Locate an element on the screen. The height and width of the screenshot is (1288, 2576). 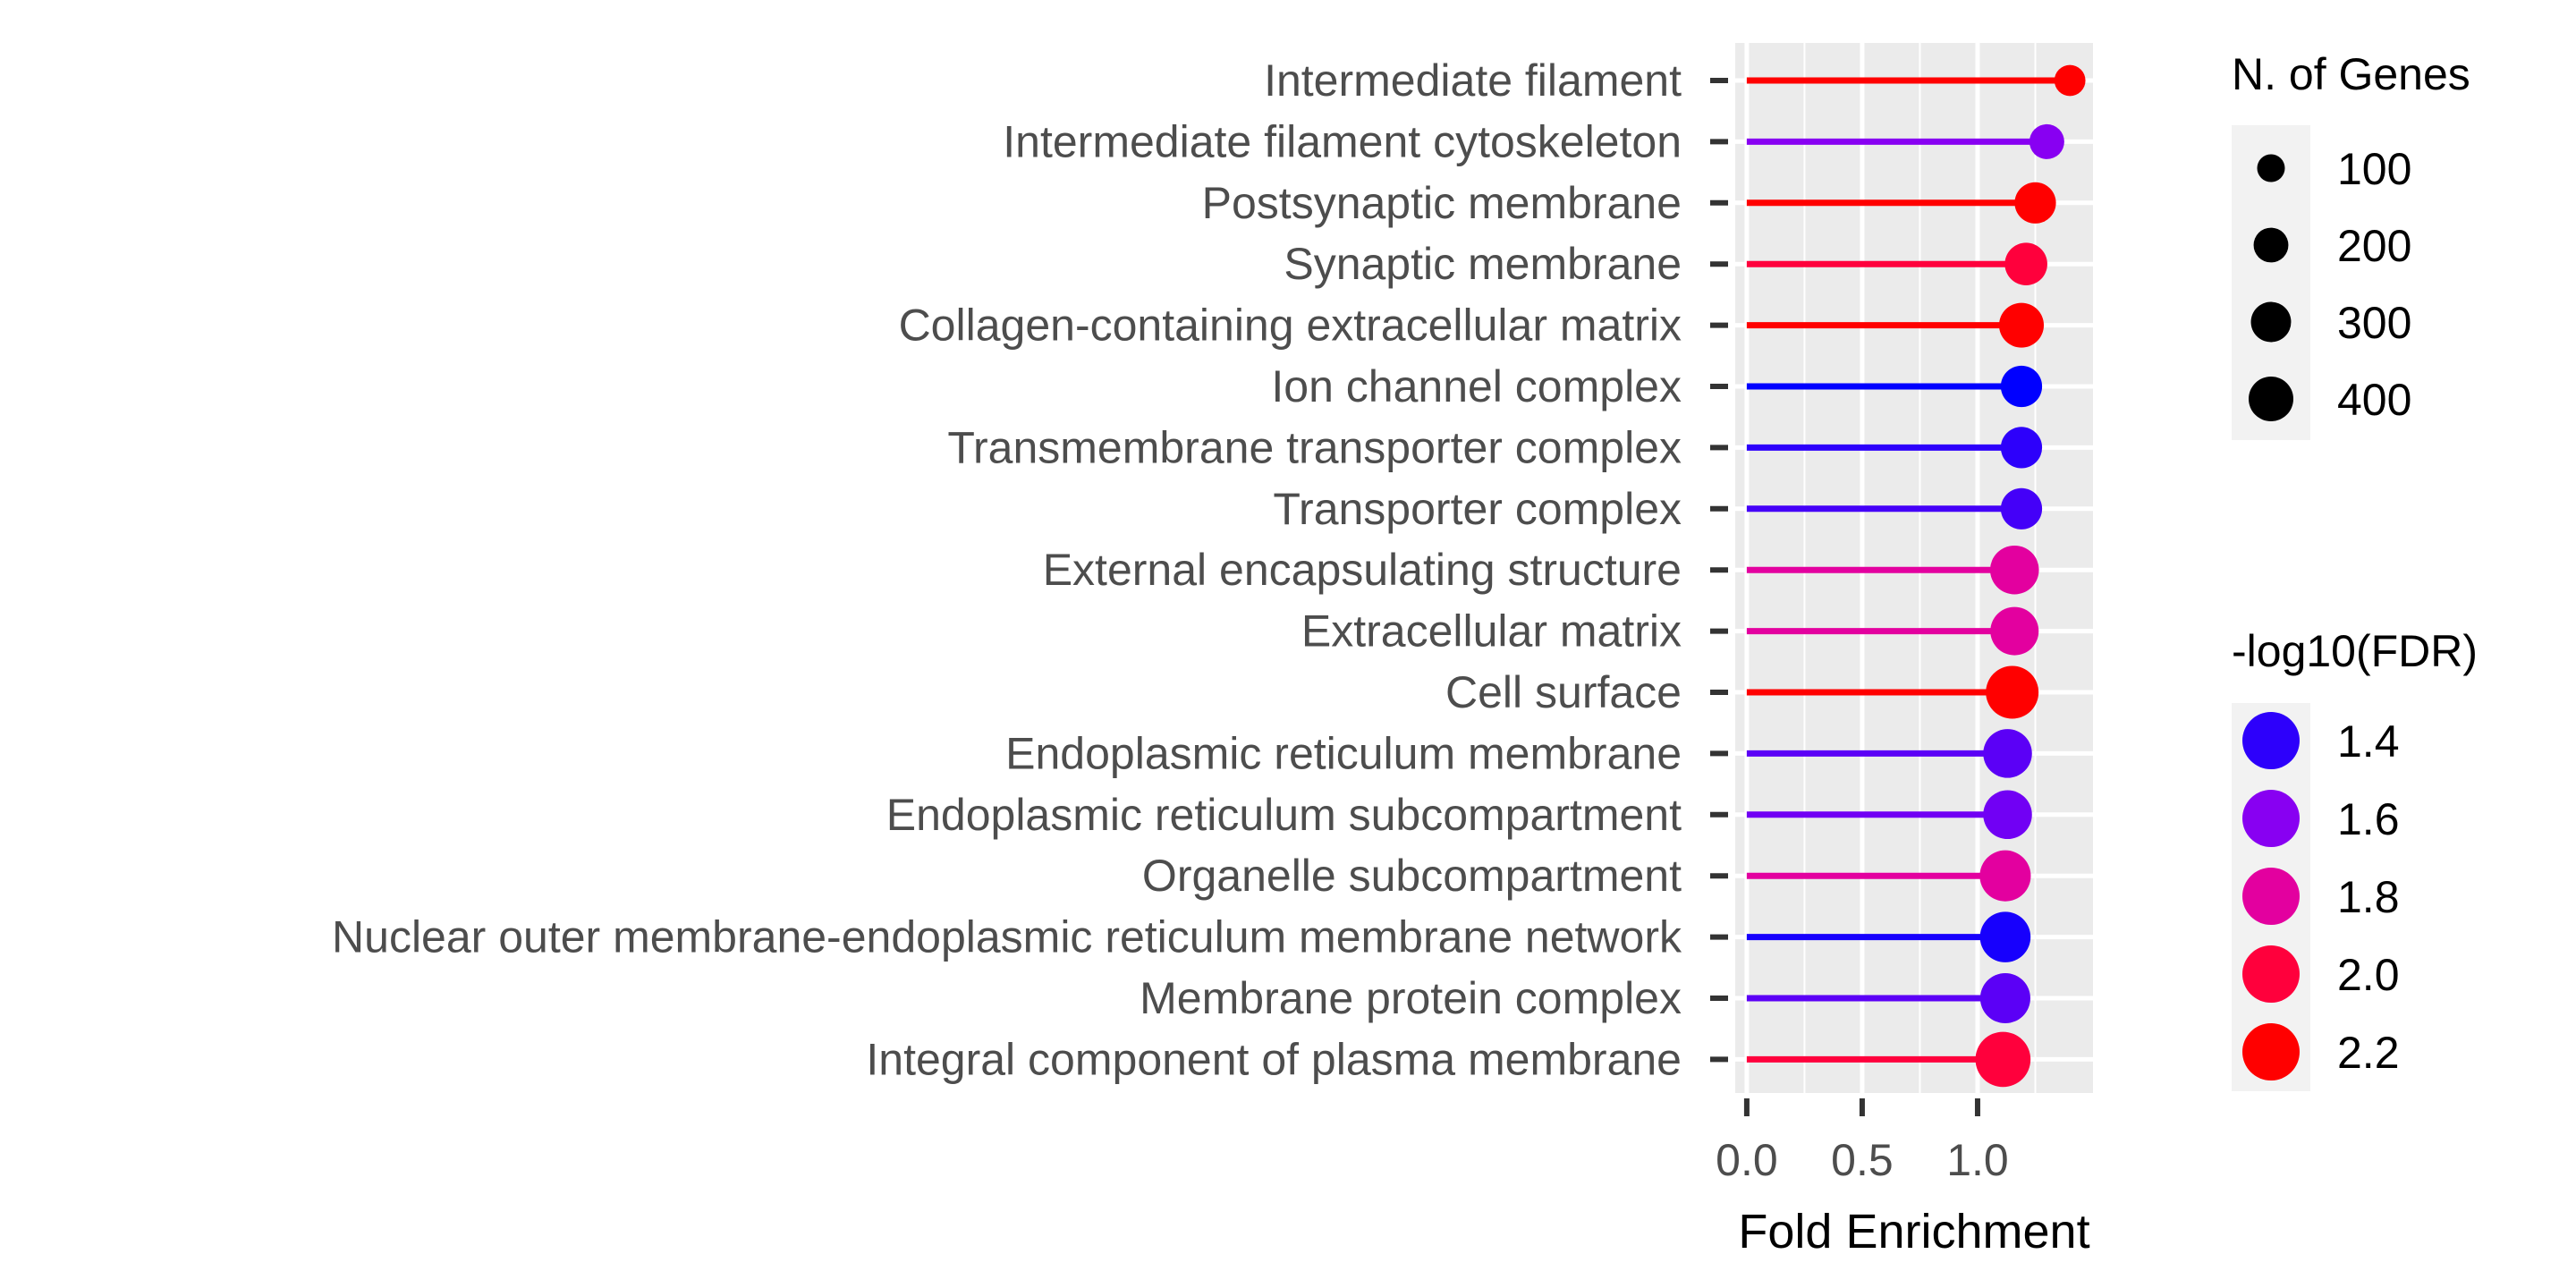
category-label: Transporter complex is located at coordinates (1477, 509).